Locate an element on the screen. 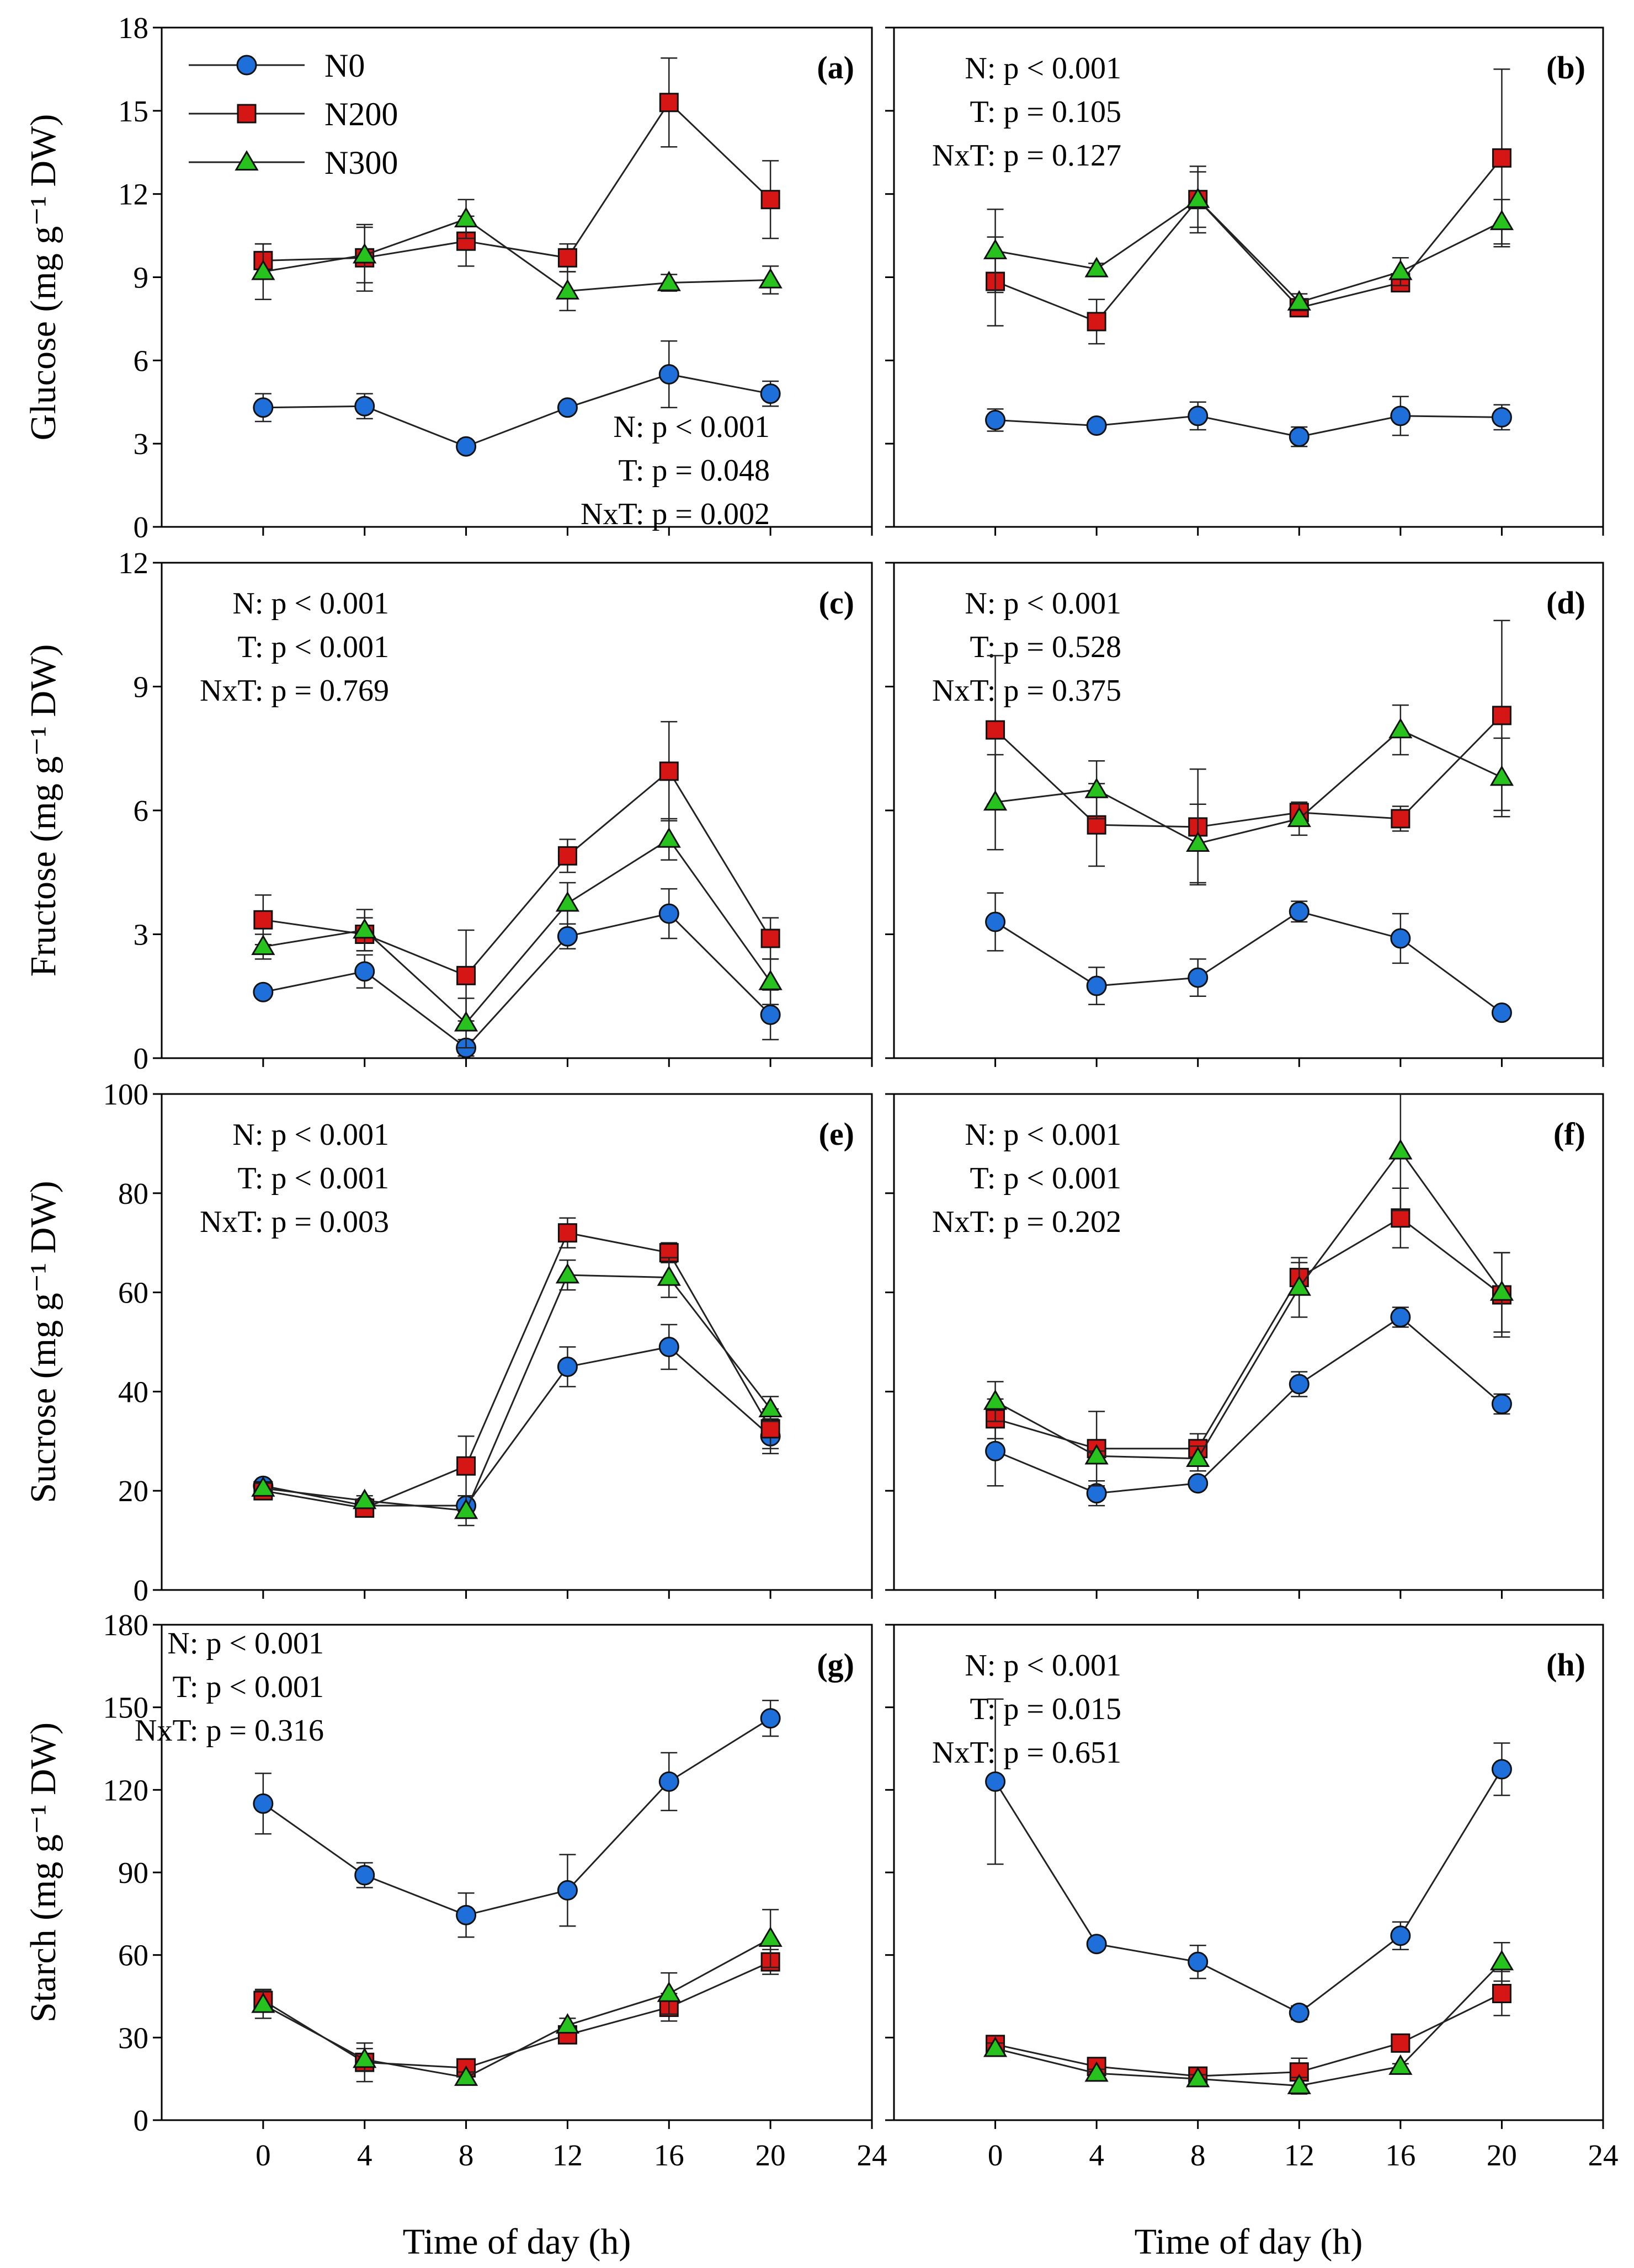 Image resolution: width=1634 pixels, height=2268 pixels. stats-line: T: p = 0.015 is located at coordinates (1045, 1709).